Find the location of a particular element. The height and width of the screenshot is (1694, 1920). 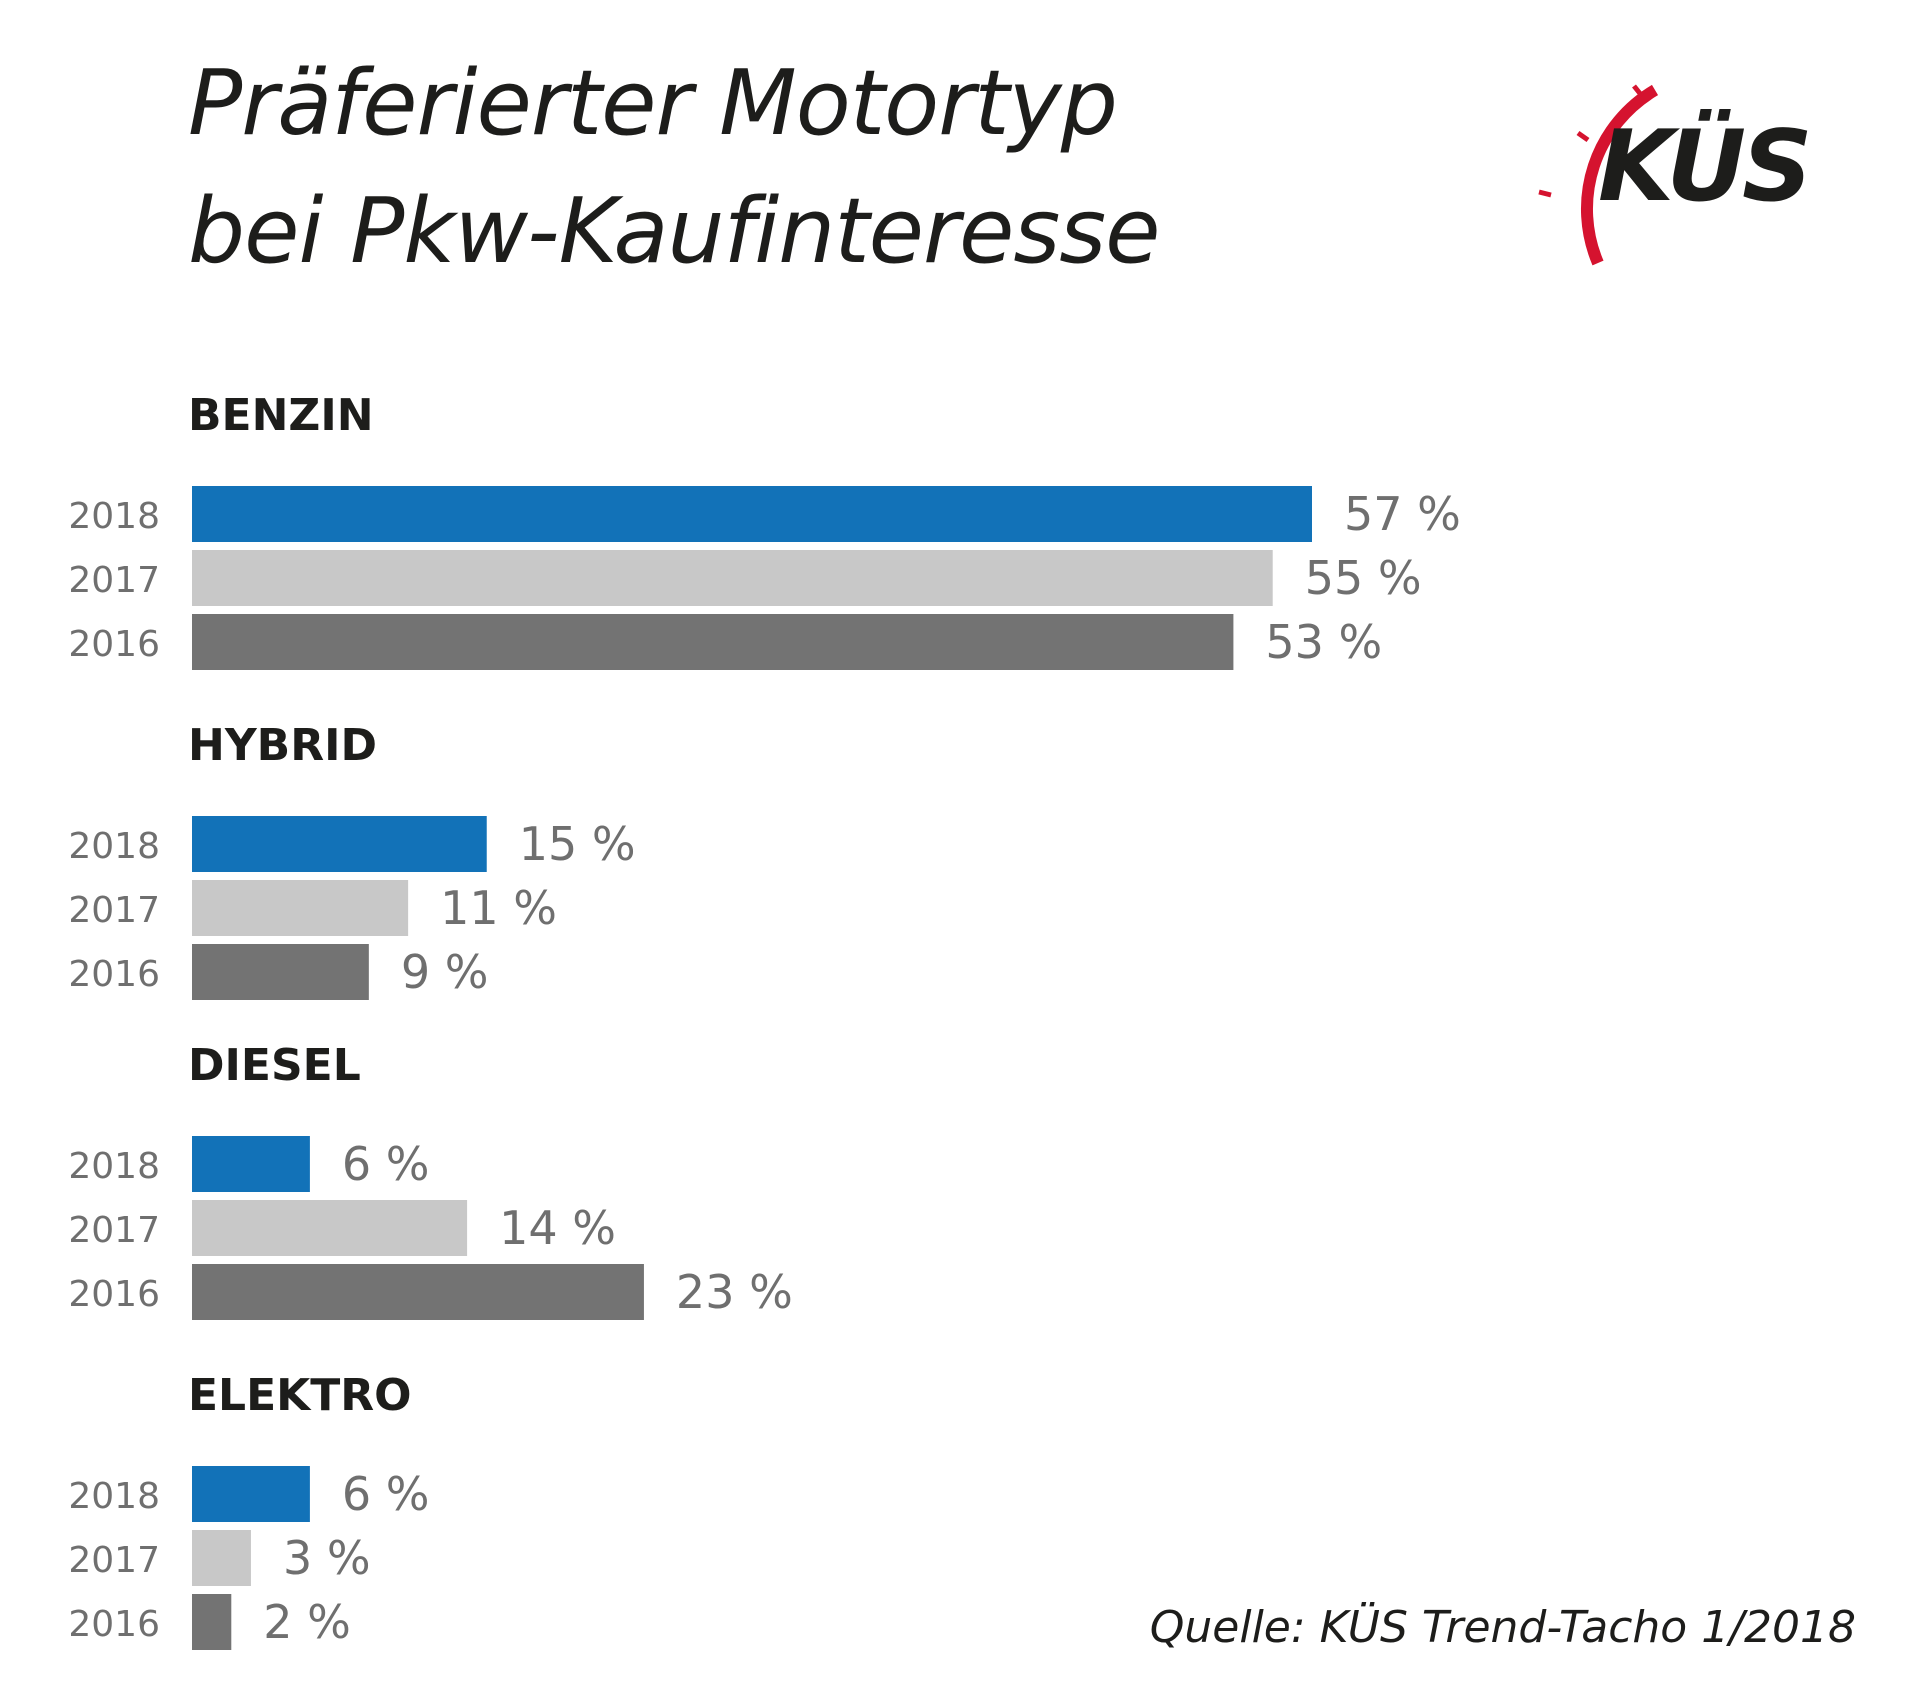

bar-diesel-2016 is located at coordinates (418, 1292).